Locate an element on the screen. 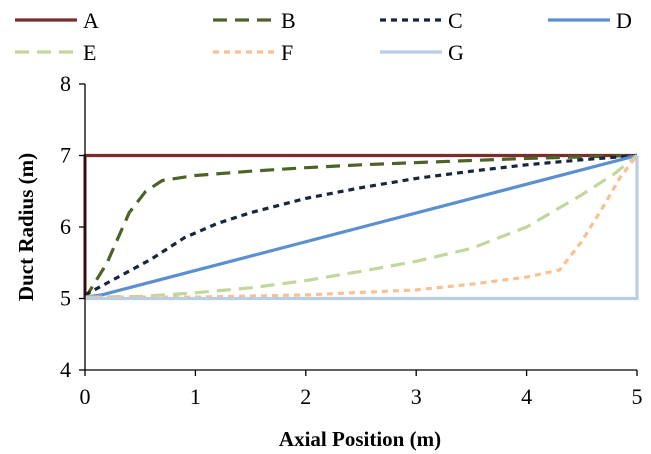 Image resolution: width=651 pixels, height=454 pixels. x-tick-label: 2 is located at coordinates (305, 396).